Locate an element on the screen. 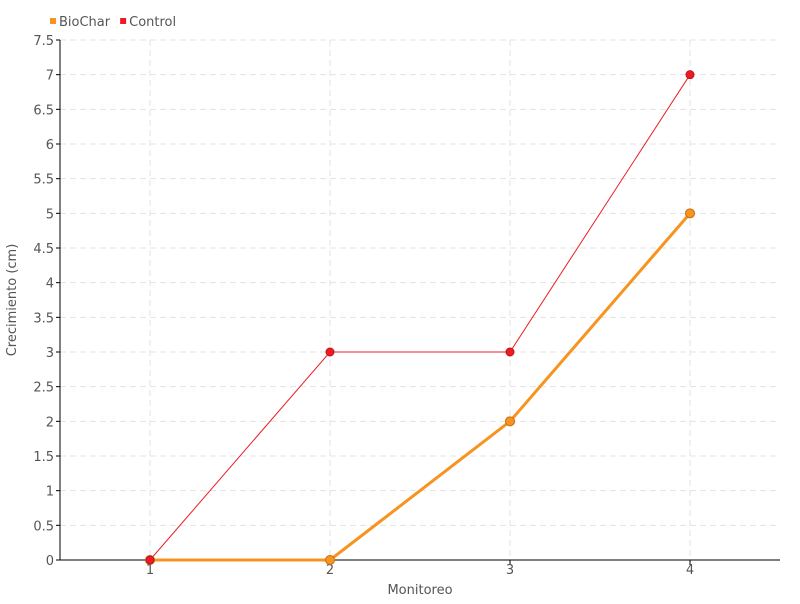 The width and height of the screenshot is (800, 604). y-tick-label: 2 is located at coordinates (50, 422).